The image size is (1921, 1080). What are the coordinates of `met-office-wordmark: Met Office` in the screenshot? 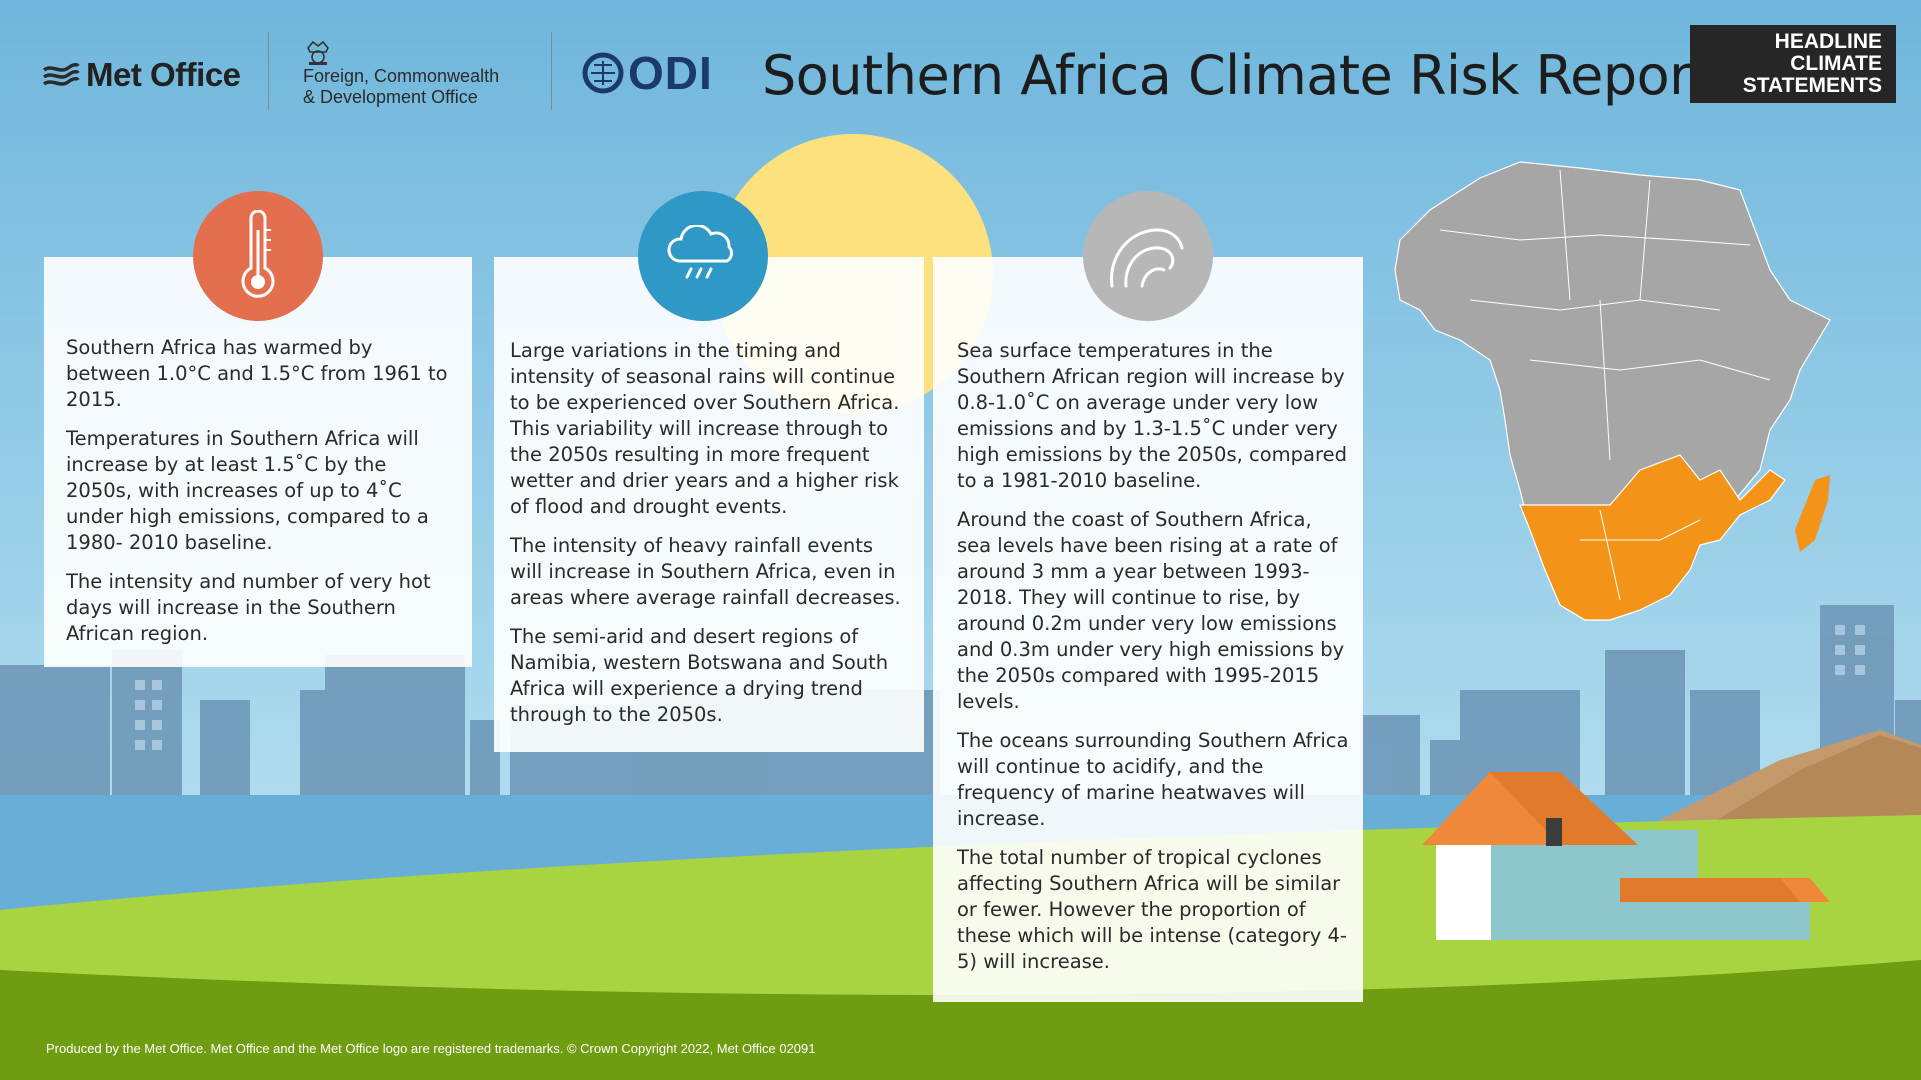 It's located at (163, 74).